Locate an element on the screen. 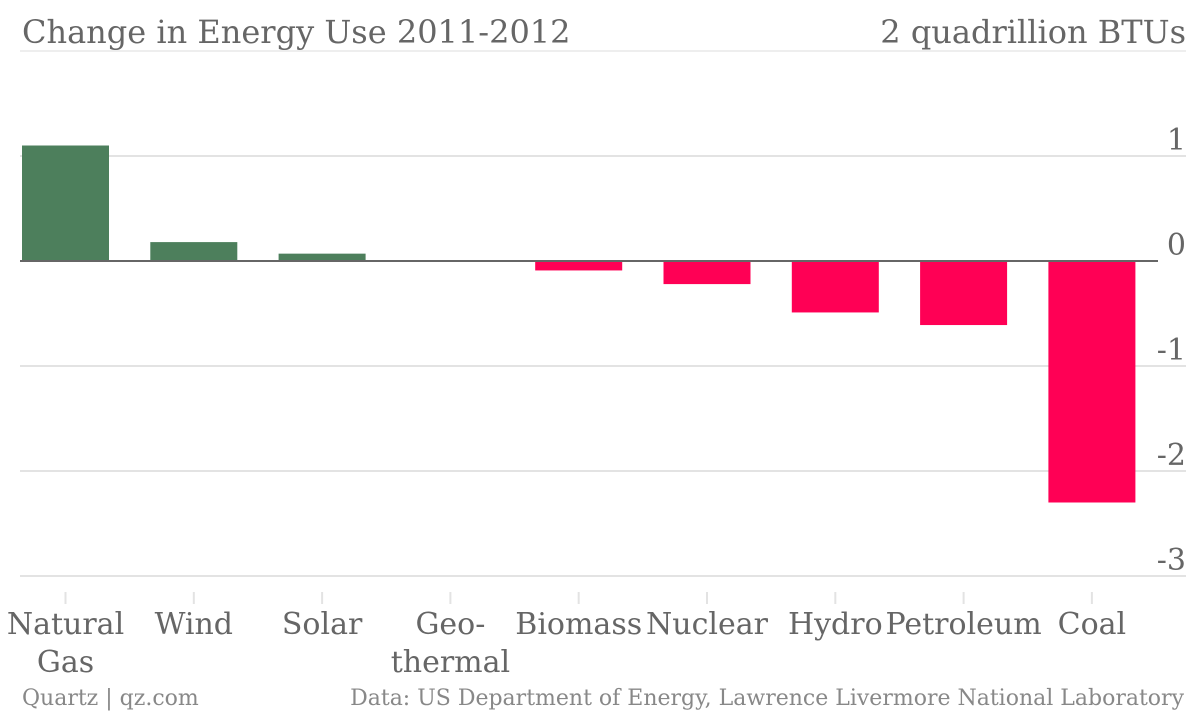 The height and width of the screenshot is (716, 1200). y-tick-label: -2 is located at coordinates (1171, 455).